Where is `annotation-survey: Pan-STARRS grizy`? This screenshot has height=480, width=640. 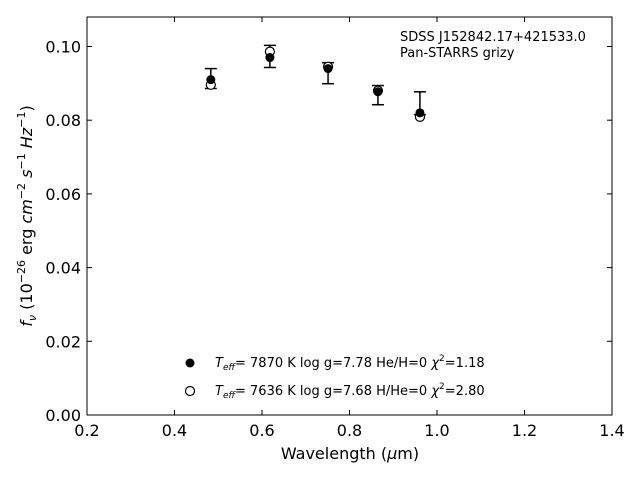 annotation-survey: Pan-STARRS grizy is located at coordinates (457, 53).